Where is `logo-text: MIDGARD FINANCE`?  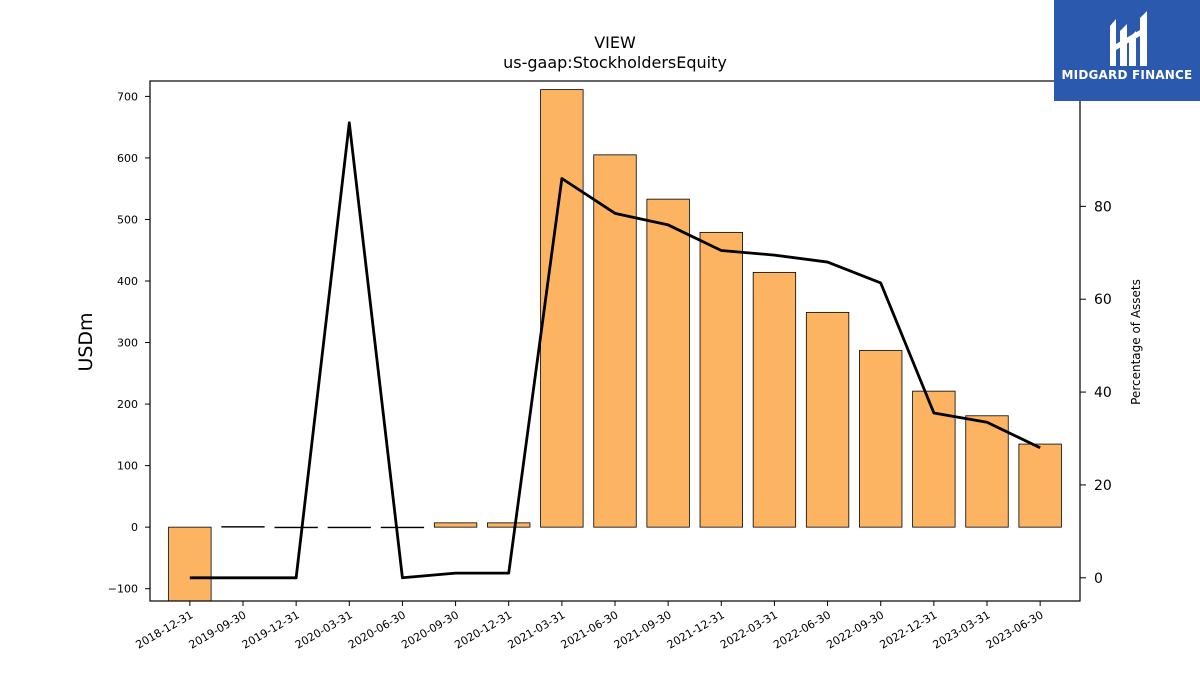
logo-text: MIDGARD FINANCE is located at coordinates (1127, 75).